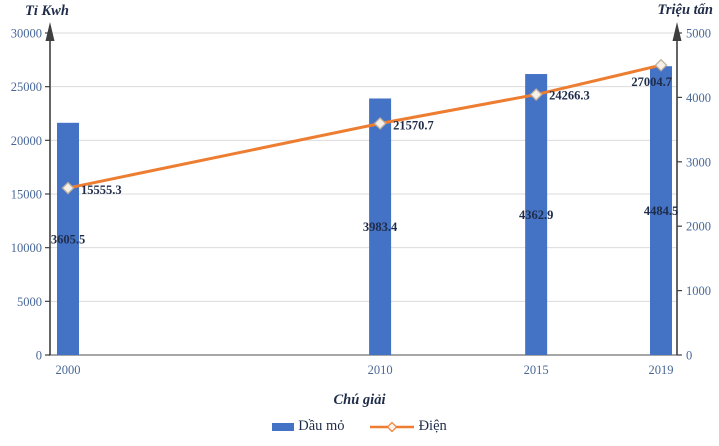 Image resolution: width=719 pixels, height=446 pixels. I want to click on bar-value-label-2019: 4484.5, so click(661, 211).